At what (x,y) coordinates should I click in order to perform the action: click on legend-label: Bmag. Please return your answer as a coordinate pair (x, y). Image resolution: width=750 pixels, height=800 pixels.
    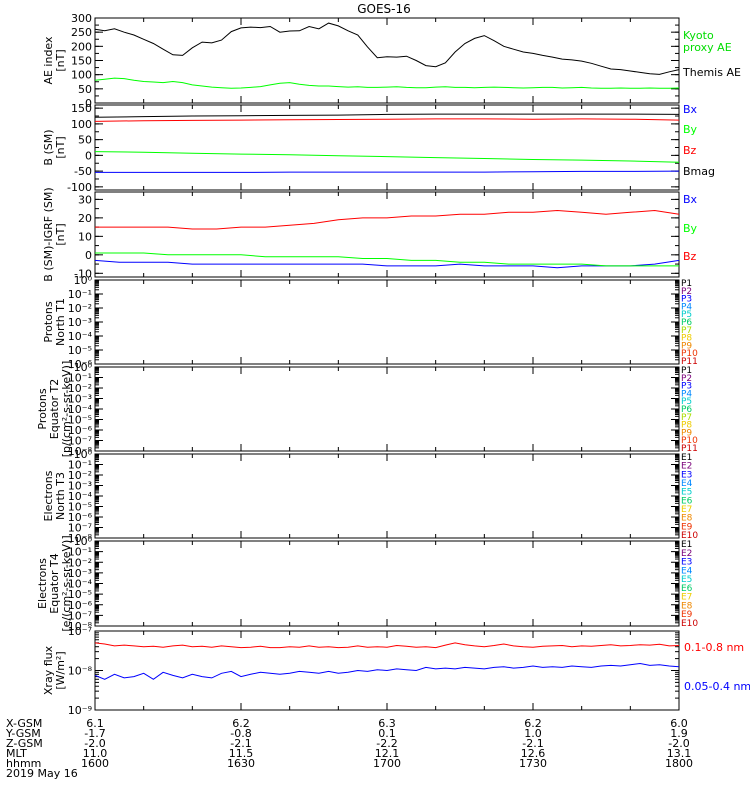
    Looking at the image, I should click on (699, 171).